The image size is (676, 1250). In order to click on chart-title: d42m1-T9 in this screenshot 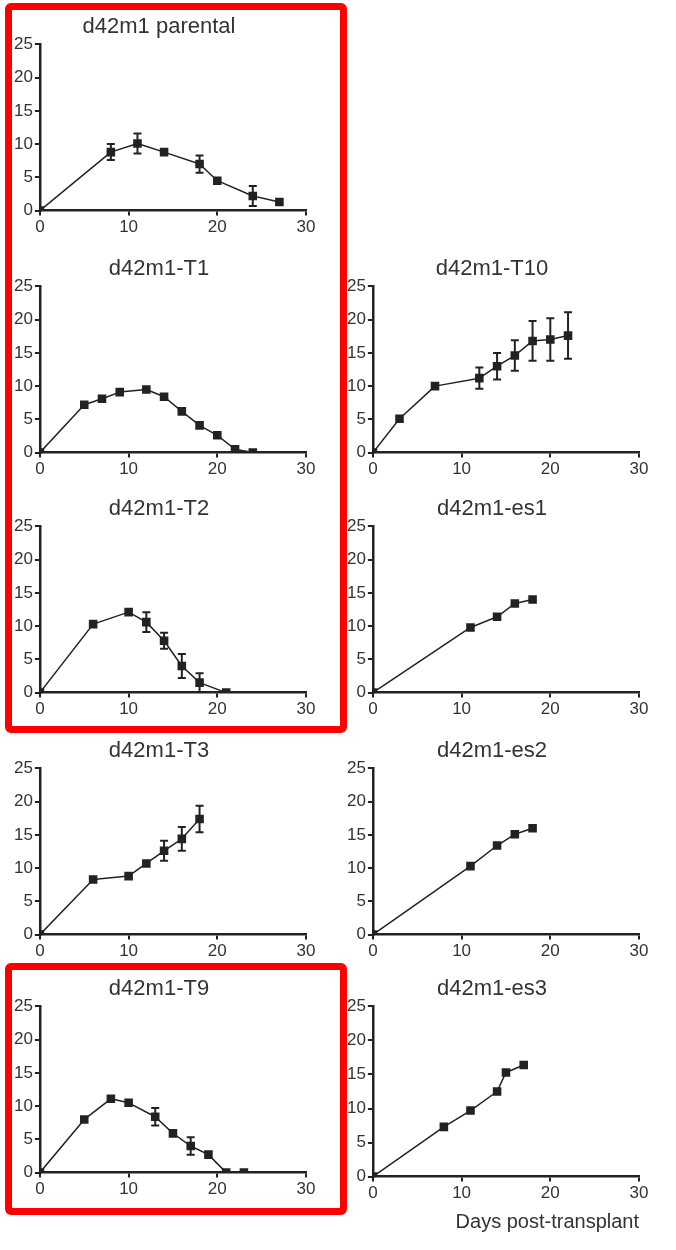, I will do `click(159, 988)`.